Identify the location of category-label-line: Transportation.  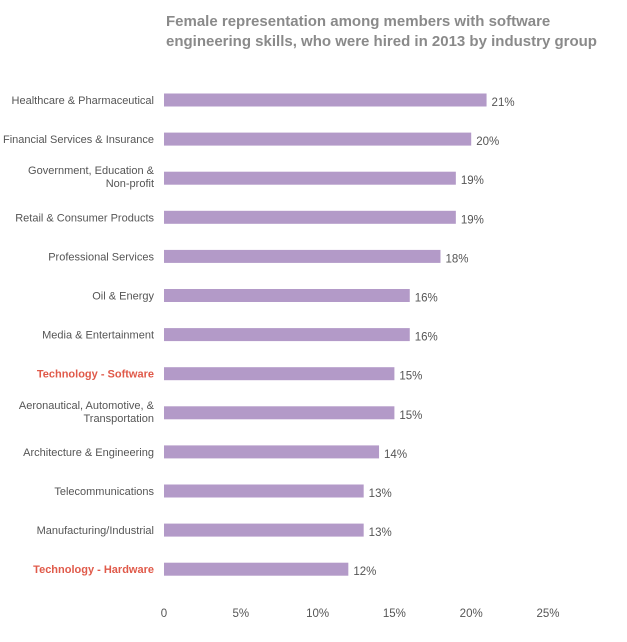
(118, 419).